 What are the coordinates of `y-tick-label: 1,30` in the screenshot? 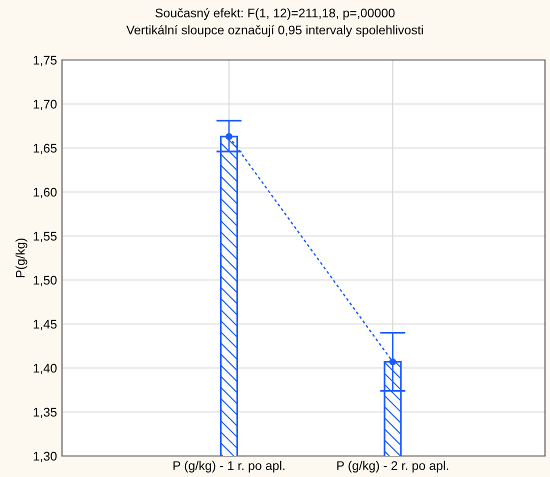 It's located at (45, 457).